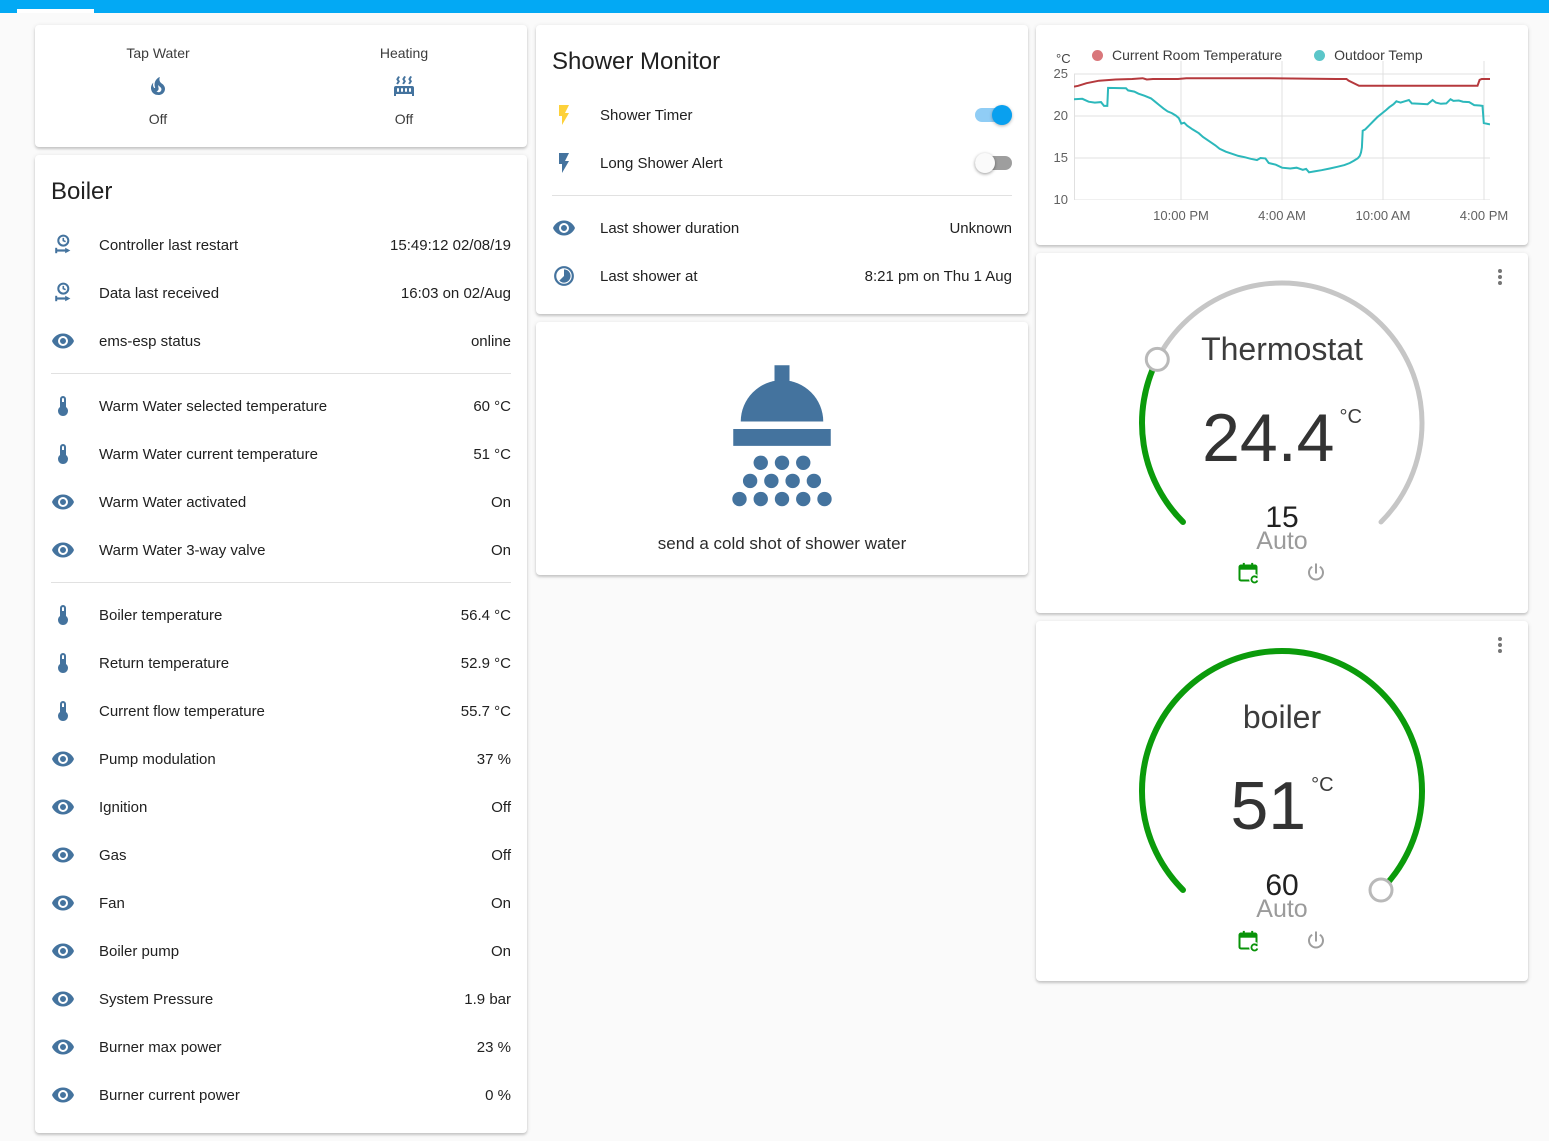 This screenshot has width=1549, height=1141. What do you see at coordinates (82, 191) in the screenshot?
I see `card-title: Boiler` at bounding box center [82, 191].